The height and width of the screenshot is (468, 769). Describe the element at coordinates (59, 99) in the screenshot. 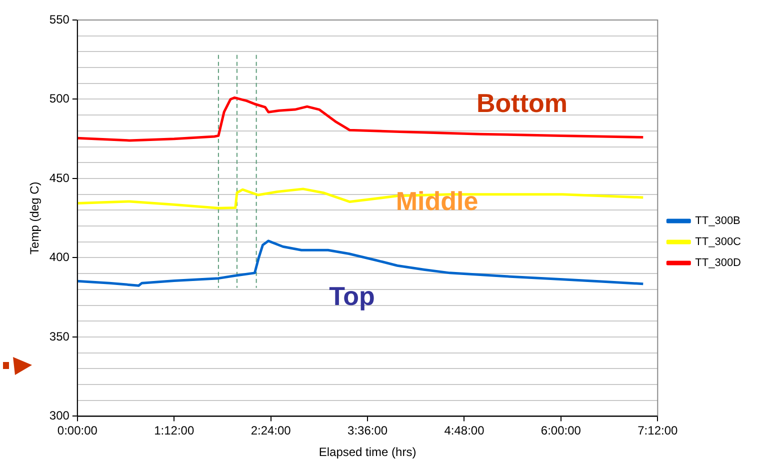

I see `y-tick-label: 500` at that location.